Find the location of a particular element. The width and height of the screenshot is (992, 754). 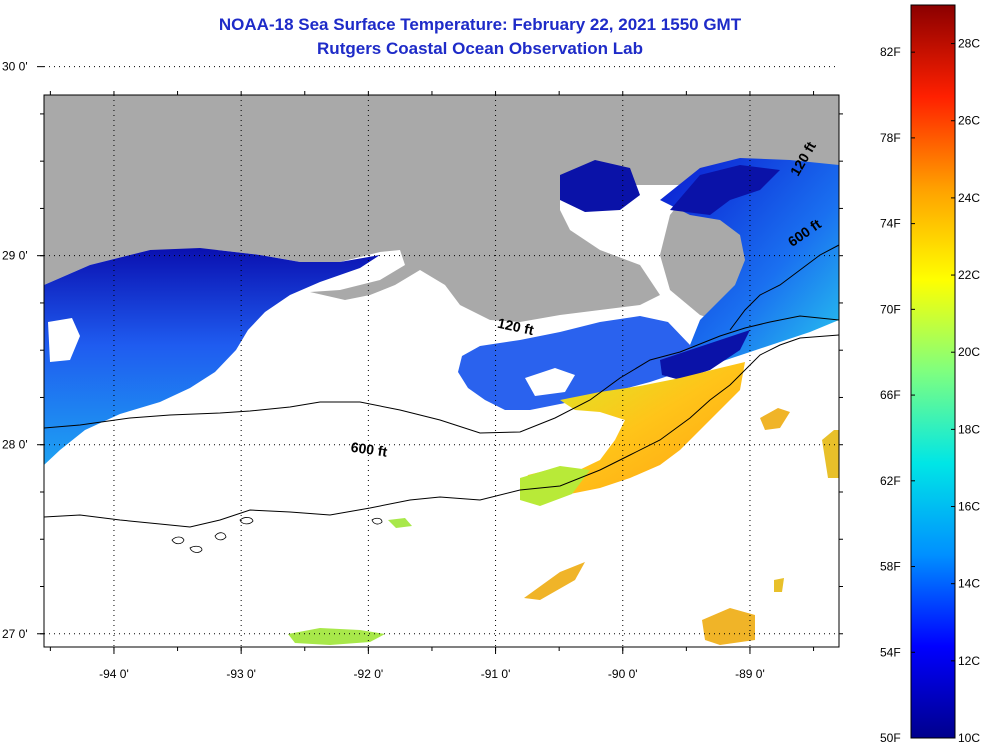

cloud-gap-west is located at coordinates (64, 340).